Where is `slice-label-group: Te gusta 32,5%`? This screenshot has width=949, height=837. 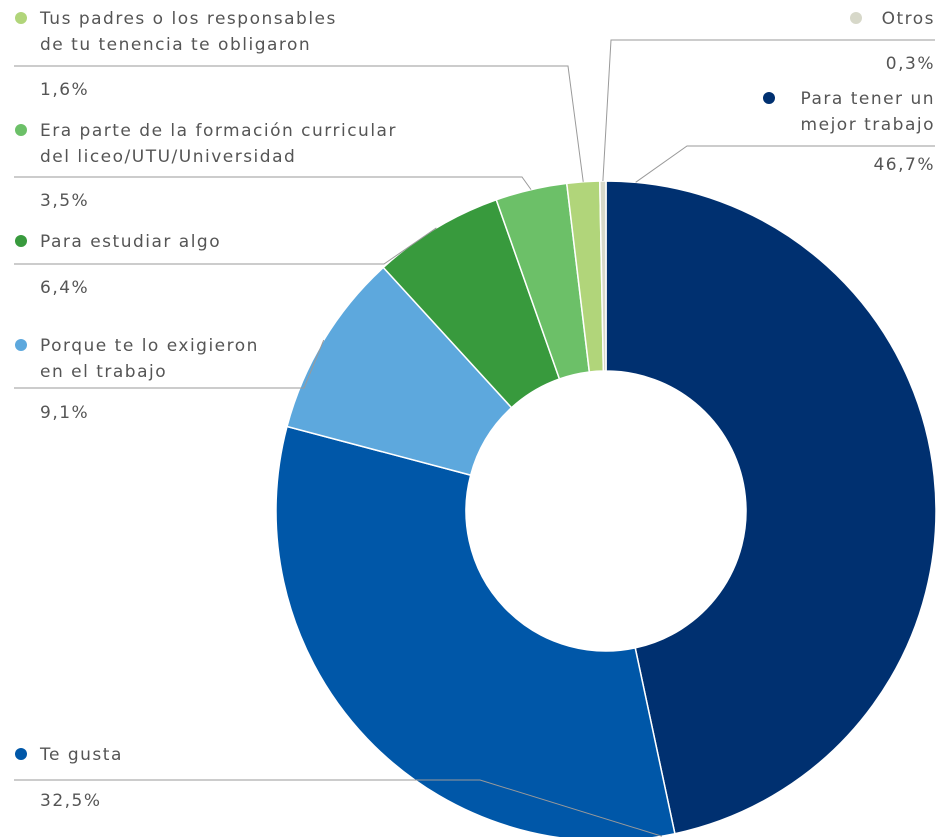
slice-label-group: Te gusta 32,5% is located at coordinates (338, 791).